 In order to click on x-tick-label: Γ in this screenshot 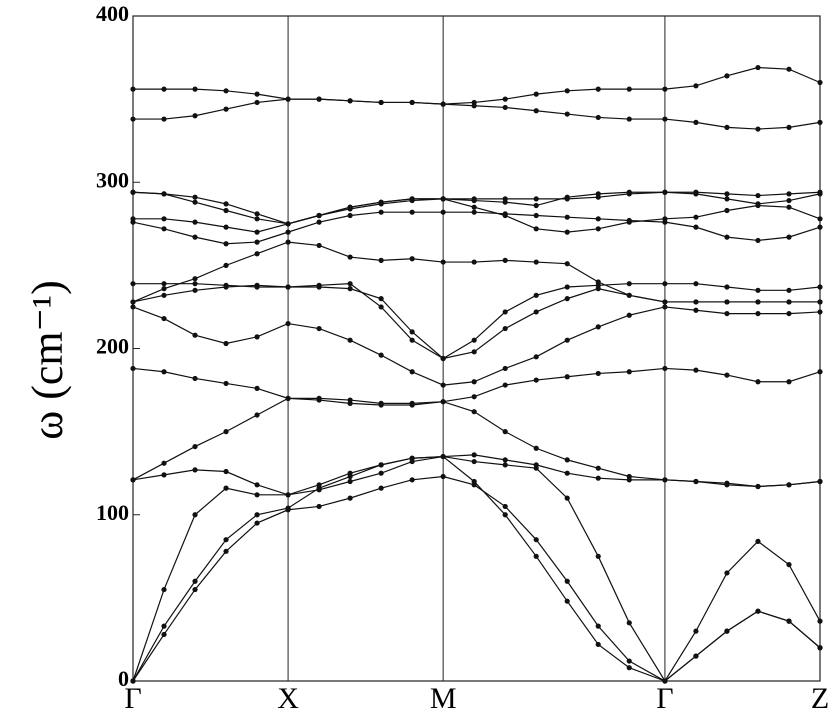, I will do `click(132, 698)`.